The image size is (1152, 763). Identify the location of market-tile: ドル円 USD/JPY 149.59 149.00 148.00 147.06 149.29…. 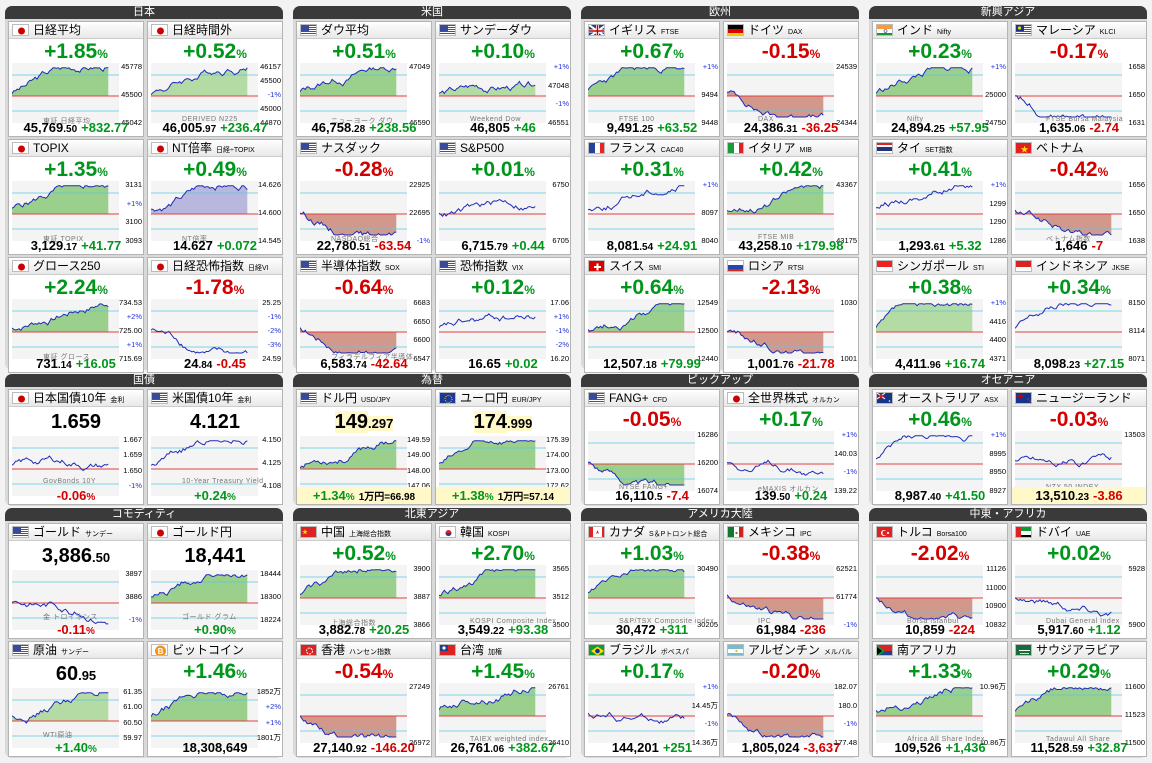
(364, 447).